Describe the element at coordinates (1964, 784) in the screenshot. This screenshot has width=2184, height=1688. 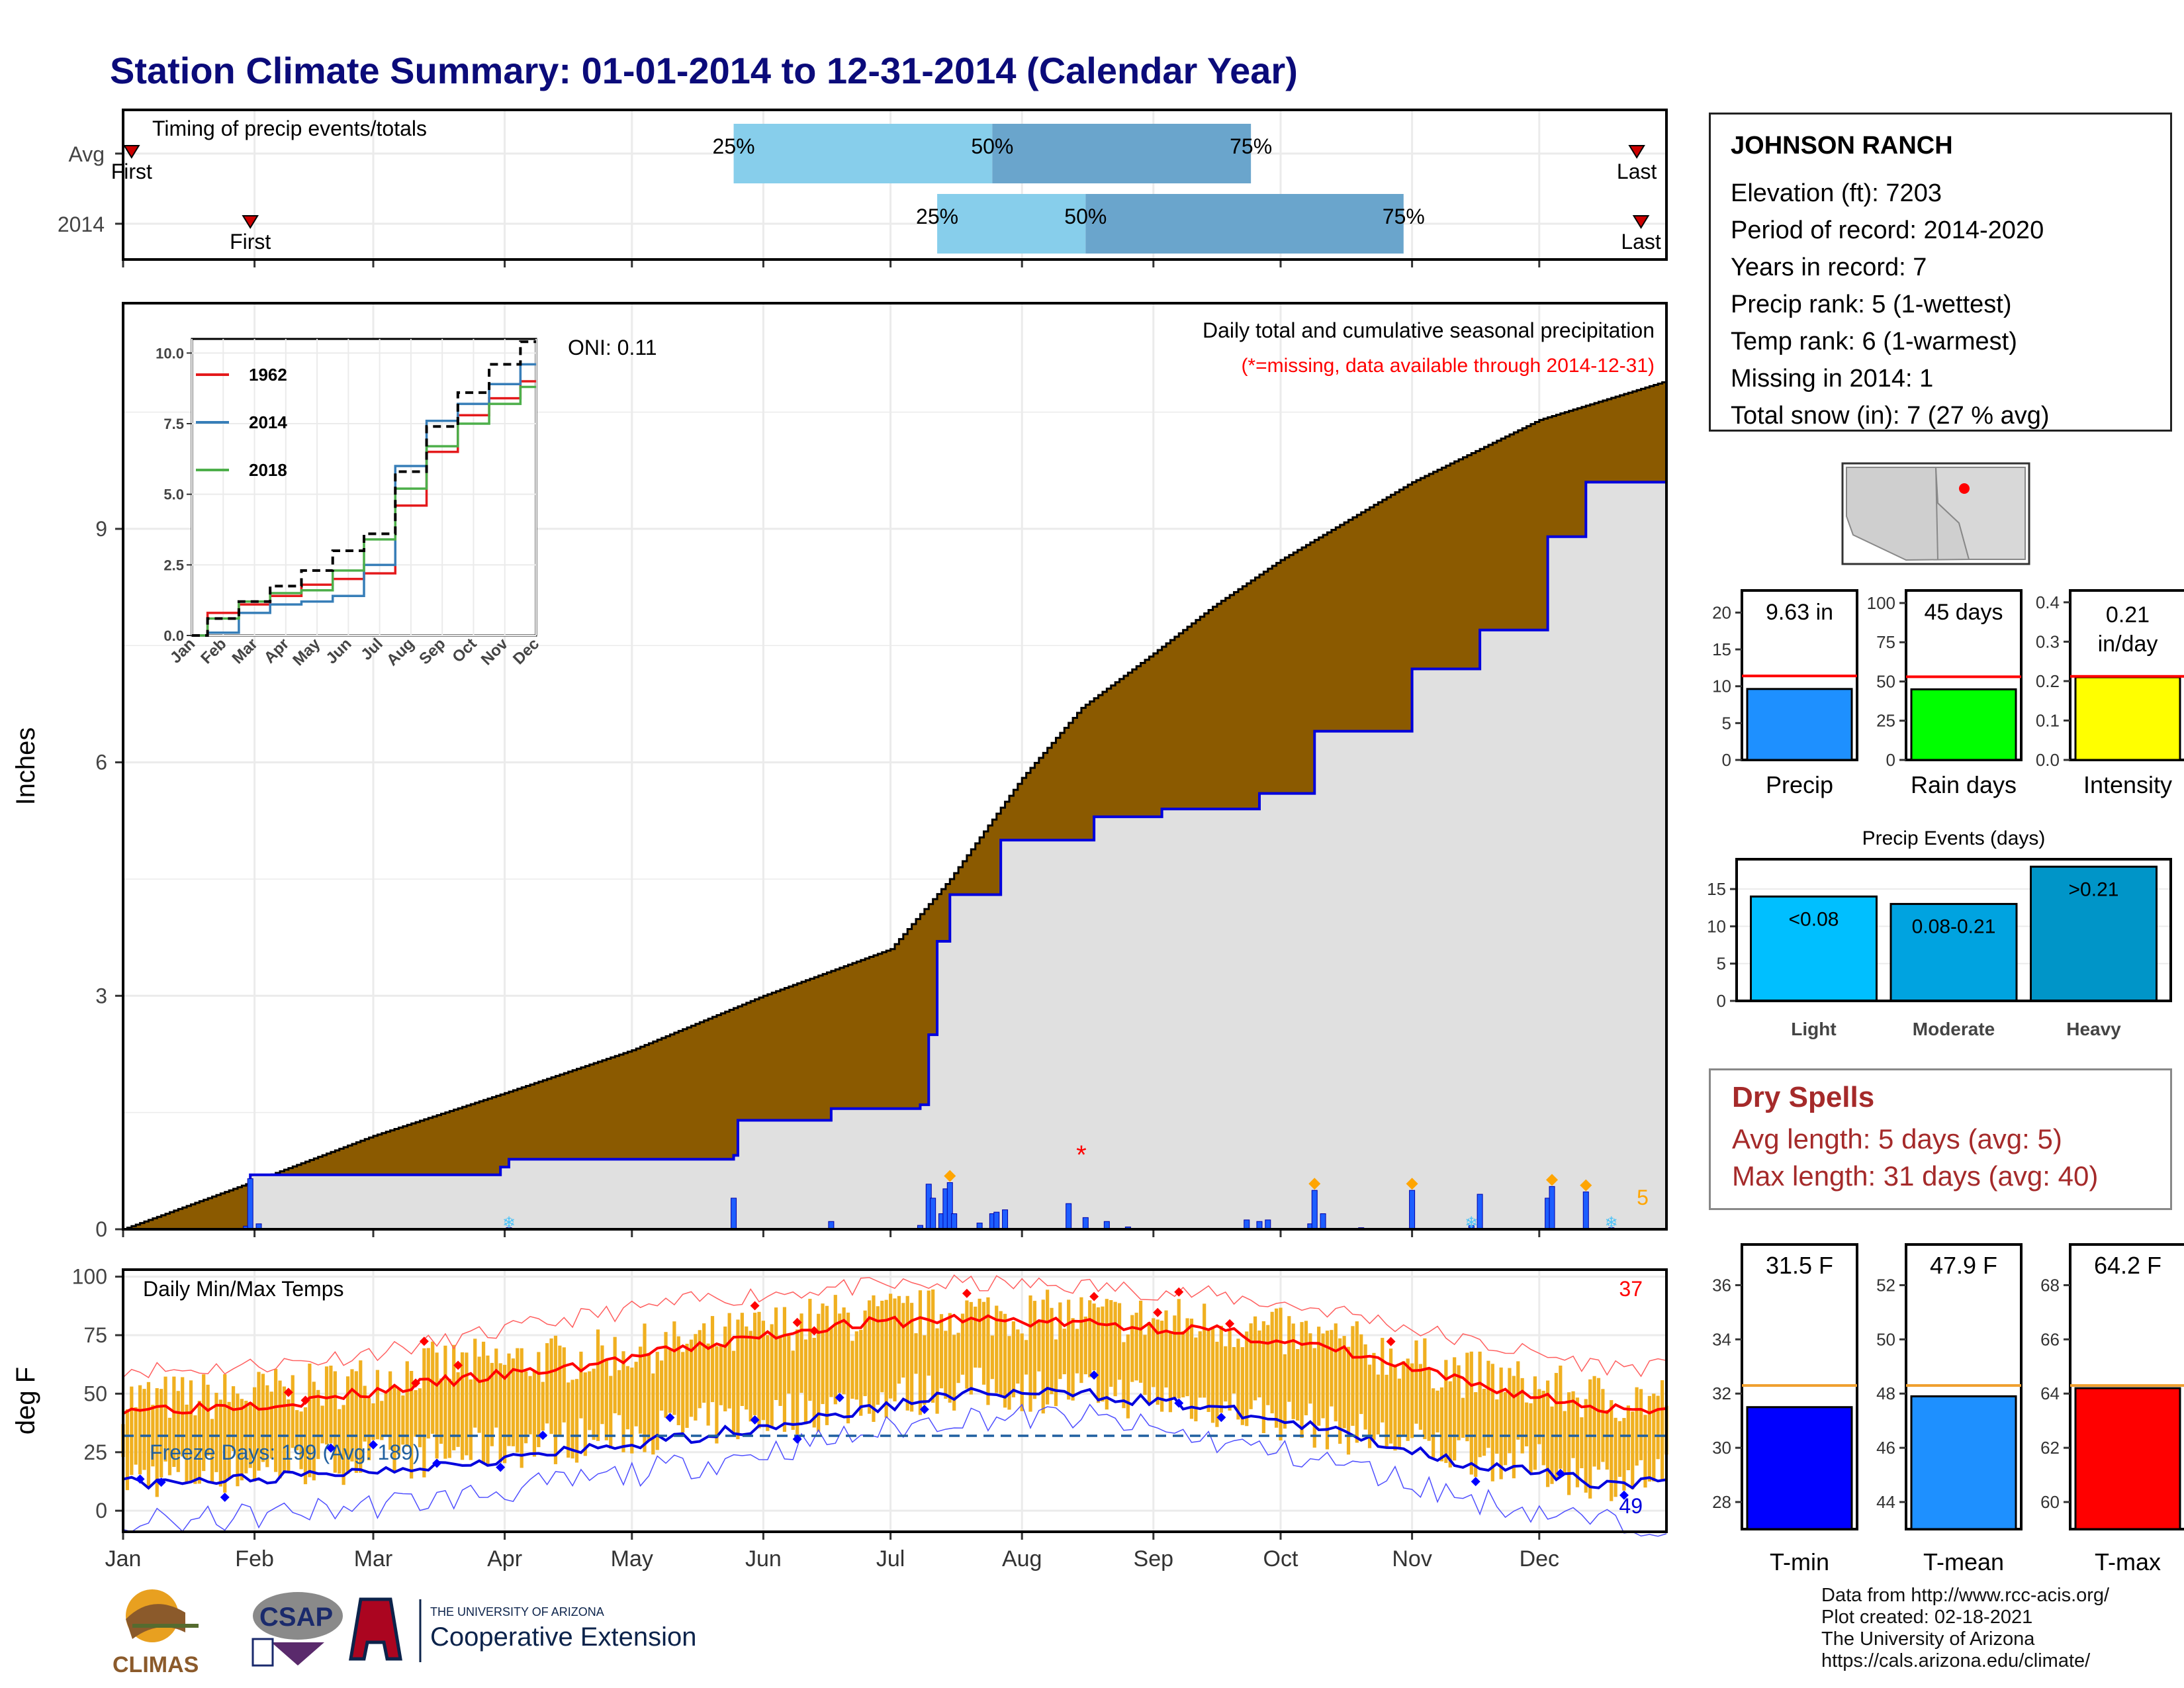
I see `summary-bar-label: Rain days` at that location.